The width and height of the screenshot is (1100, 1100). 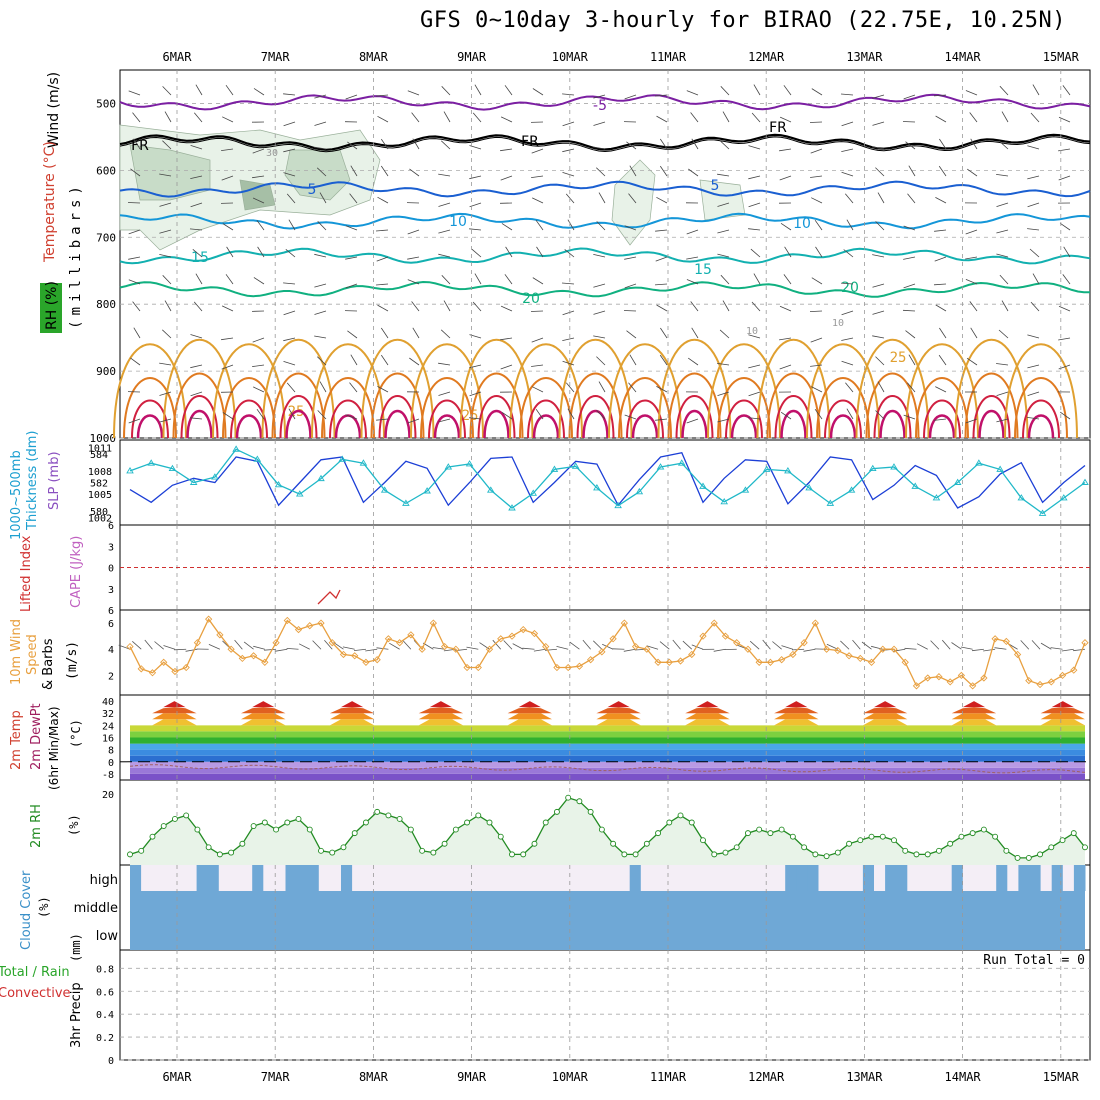 I want to click on bottom-day-label: 6MAR, so click(x=178, y=1077).